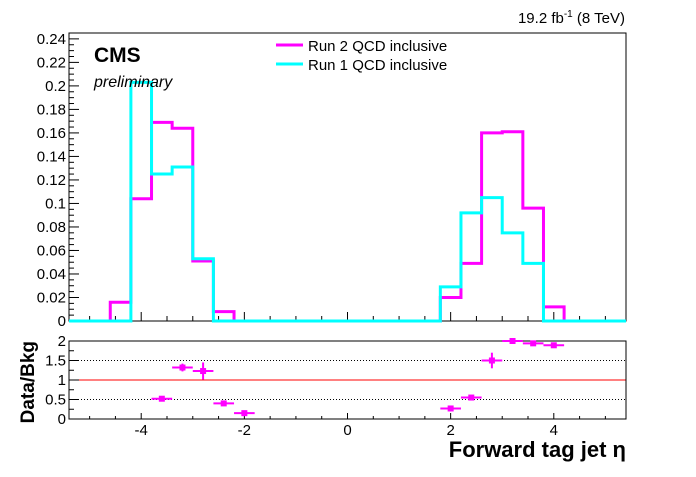  Describe the element at coordinates (377, 46) in the screenshot. I see `legend-label-1: Run 2 QCD inclusive` at that location.